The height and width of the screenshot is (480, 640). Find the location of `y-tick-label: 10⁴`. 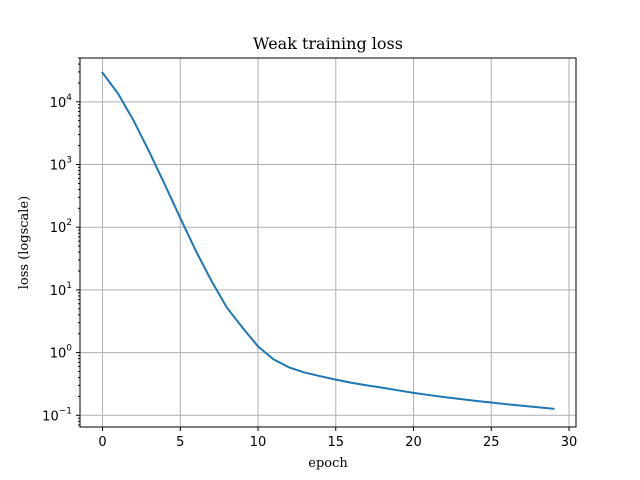

y-tick-label: 10⁴ is located at coordinates (61, 102).